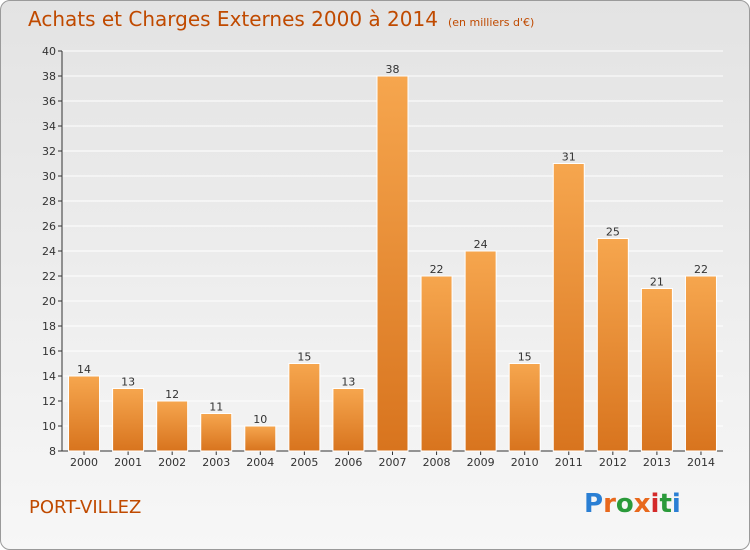 This screenshot has height=550, width=750. Describe the element at coordinates (304, 462) in the screenshot. I see `x-tick-label: 2005` at that location.